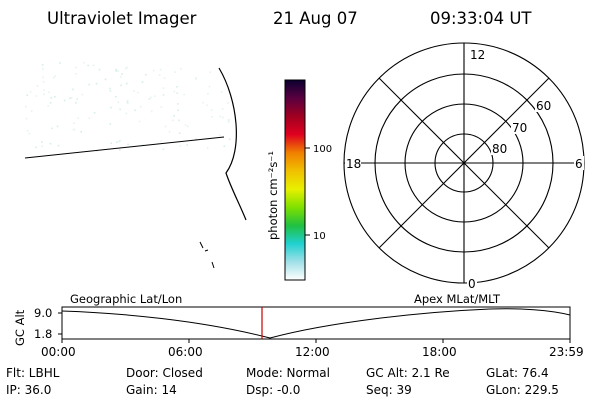  What do you see at coordinates (20, 327) in the screenshot?
I see `orbit-y-axis-label: GC Alt` at bounding box center [20, 327].